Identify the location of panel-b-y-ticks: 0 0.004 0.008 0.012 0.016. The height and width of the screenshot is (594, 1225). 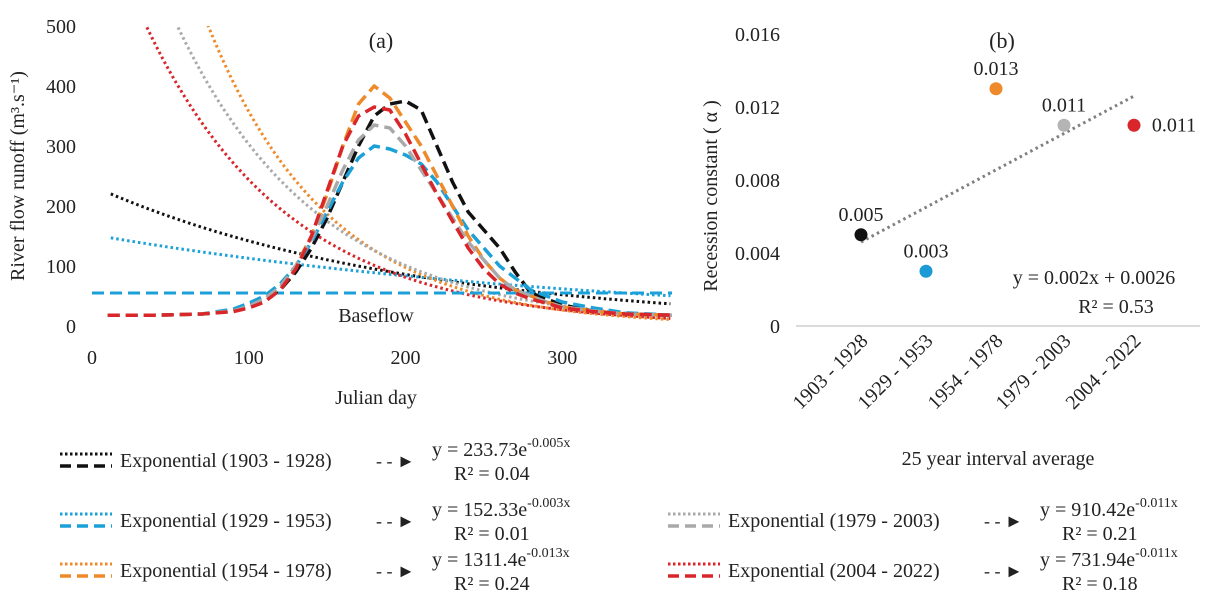
(757, 181).